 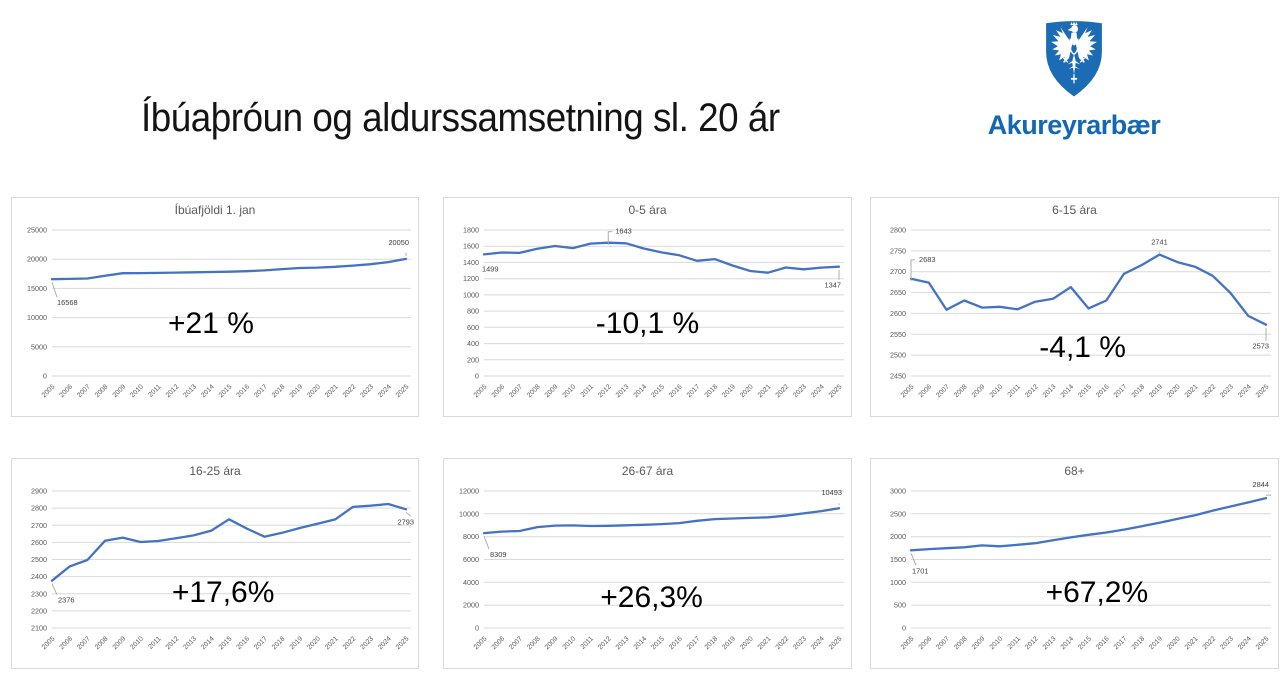 I want to click on y-tick-label: 2900, so click(x=39, y=491).